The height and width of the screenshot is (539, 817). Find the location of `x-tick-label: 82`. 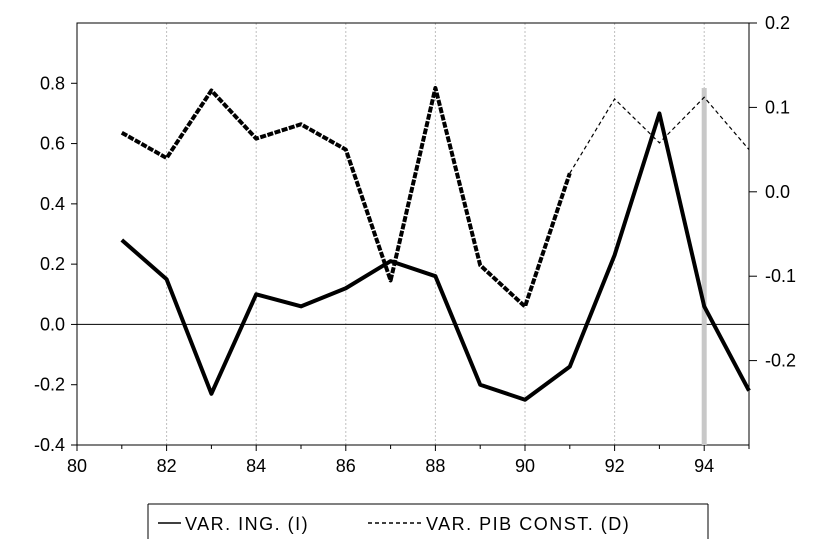

x-tick-label: 82 is located at coordinates (167, 466).